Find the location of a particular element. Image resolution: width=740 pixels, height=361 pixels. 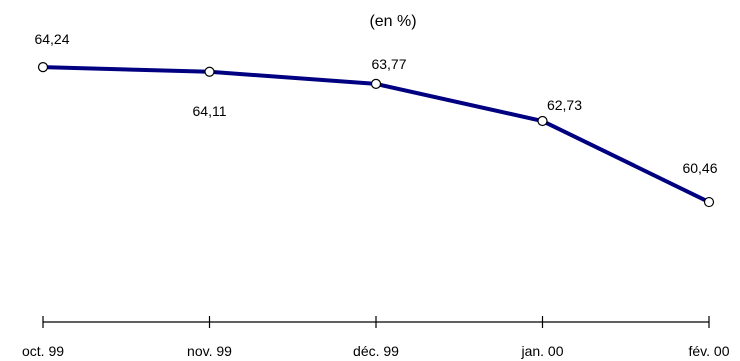

data-label: 60,46 is located at coordinates (699, 168).